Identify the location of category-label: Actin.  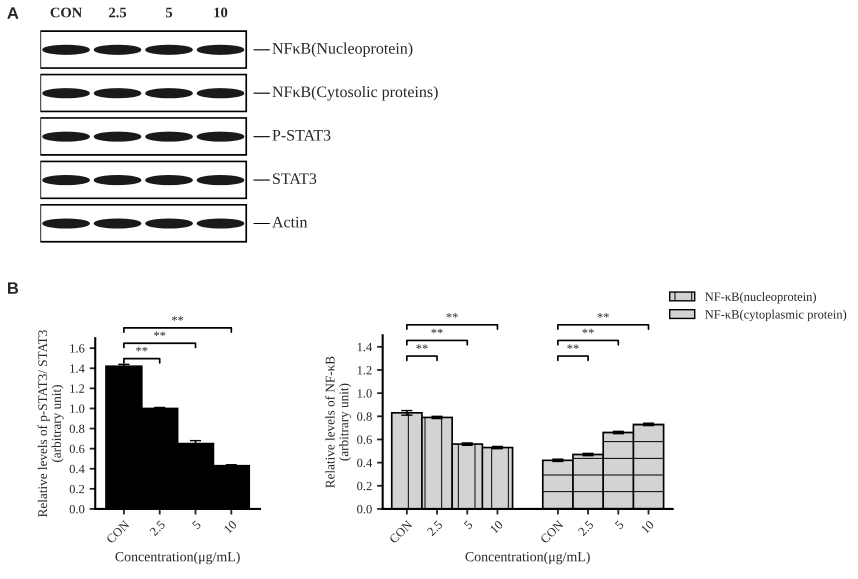
(290, 222).